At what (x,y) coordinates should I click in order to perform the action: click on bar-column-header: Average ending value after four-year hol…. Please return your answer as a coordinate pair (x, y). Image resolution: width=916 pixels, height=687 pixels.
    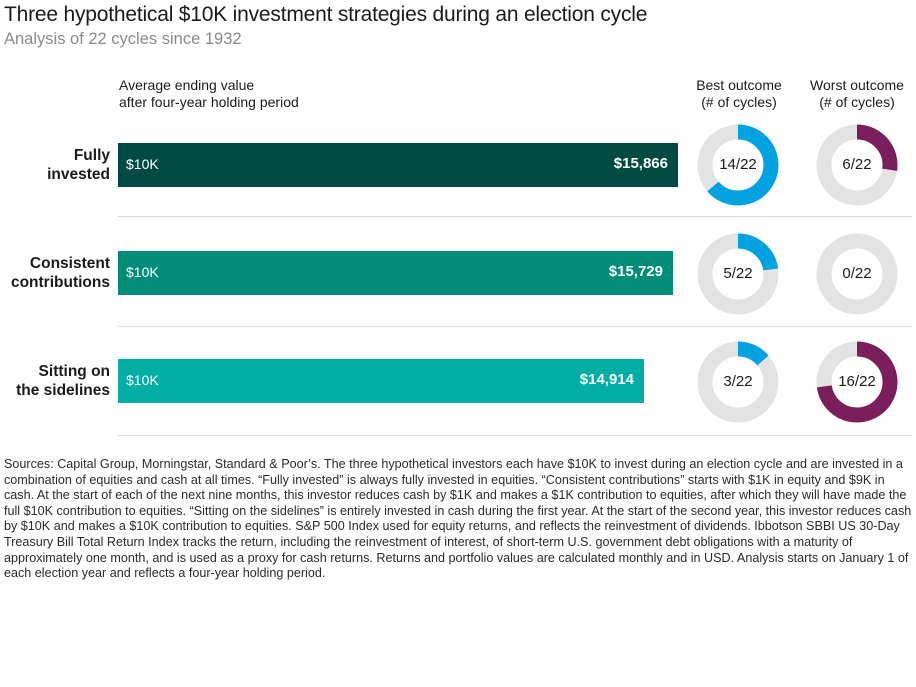
    Looking at the image, I should click on (209, 94).